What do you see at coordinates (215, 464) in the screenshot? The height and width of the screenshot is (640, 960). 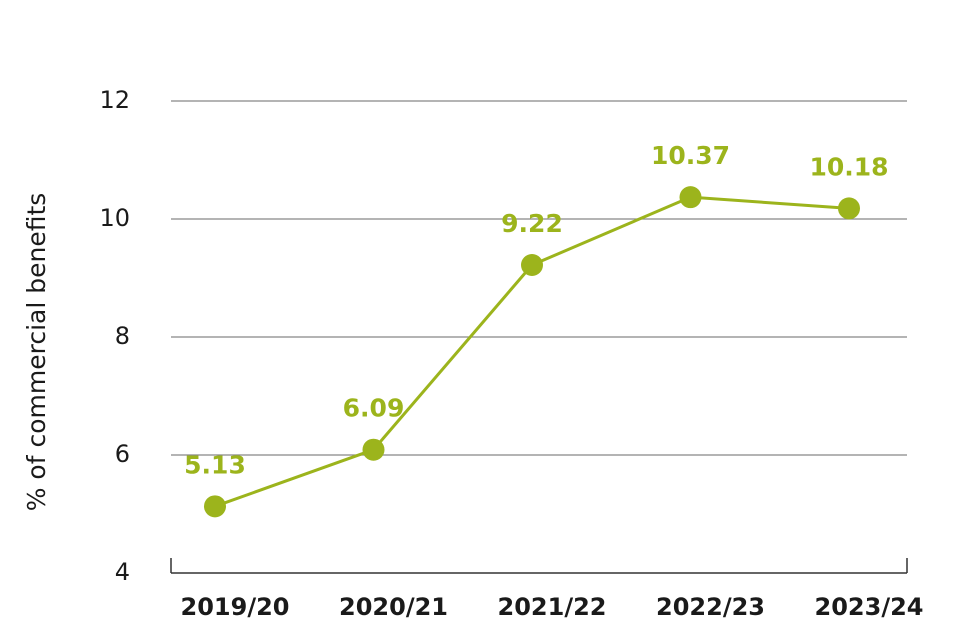 I see `value-label: 5.13` at bounding box center [215, 464].